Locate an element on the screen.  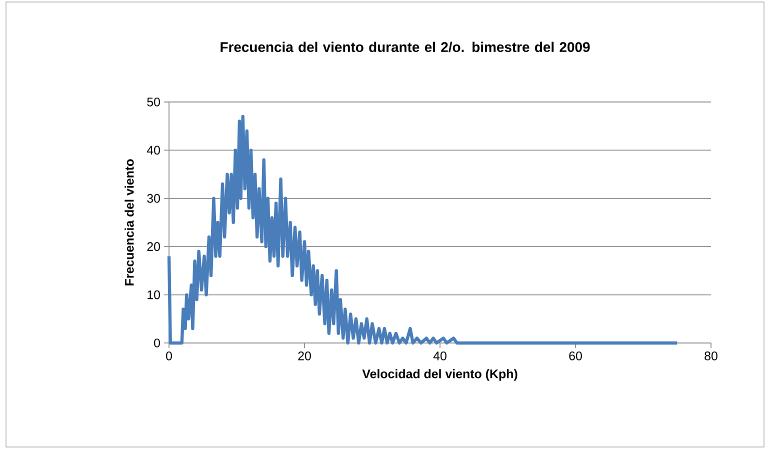
y-tick-label: 10 is located at coordinates (154, 295).